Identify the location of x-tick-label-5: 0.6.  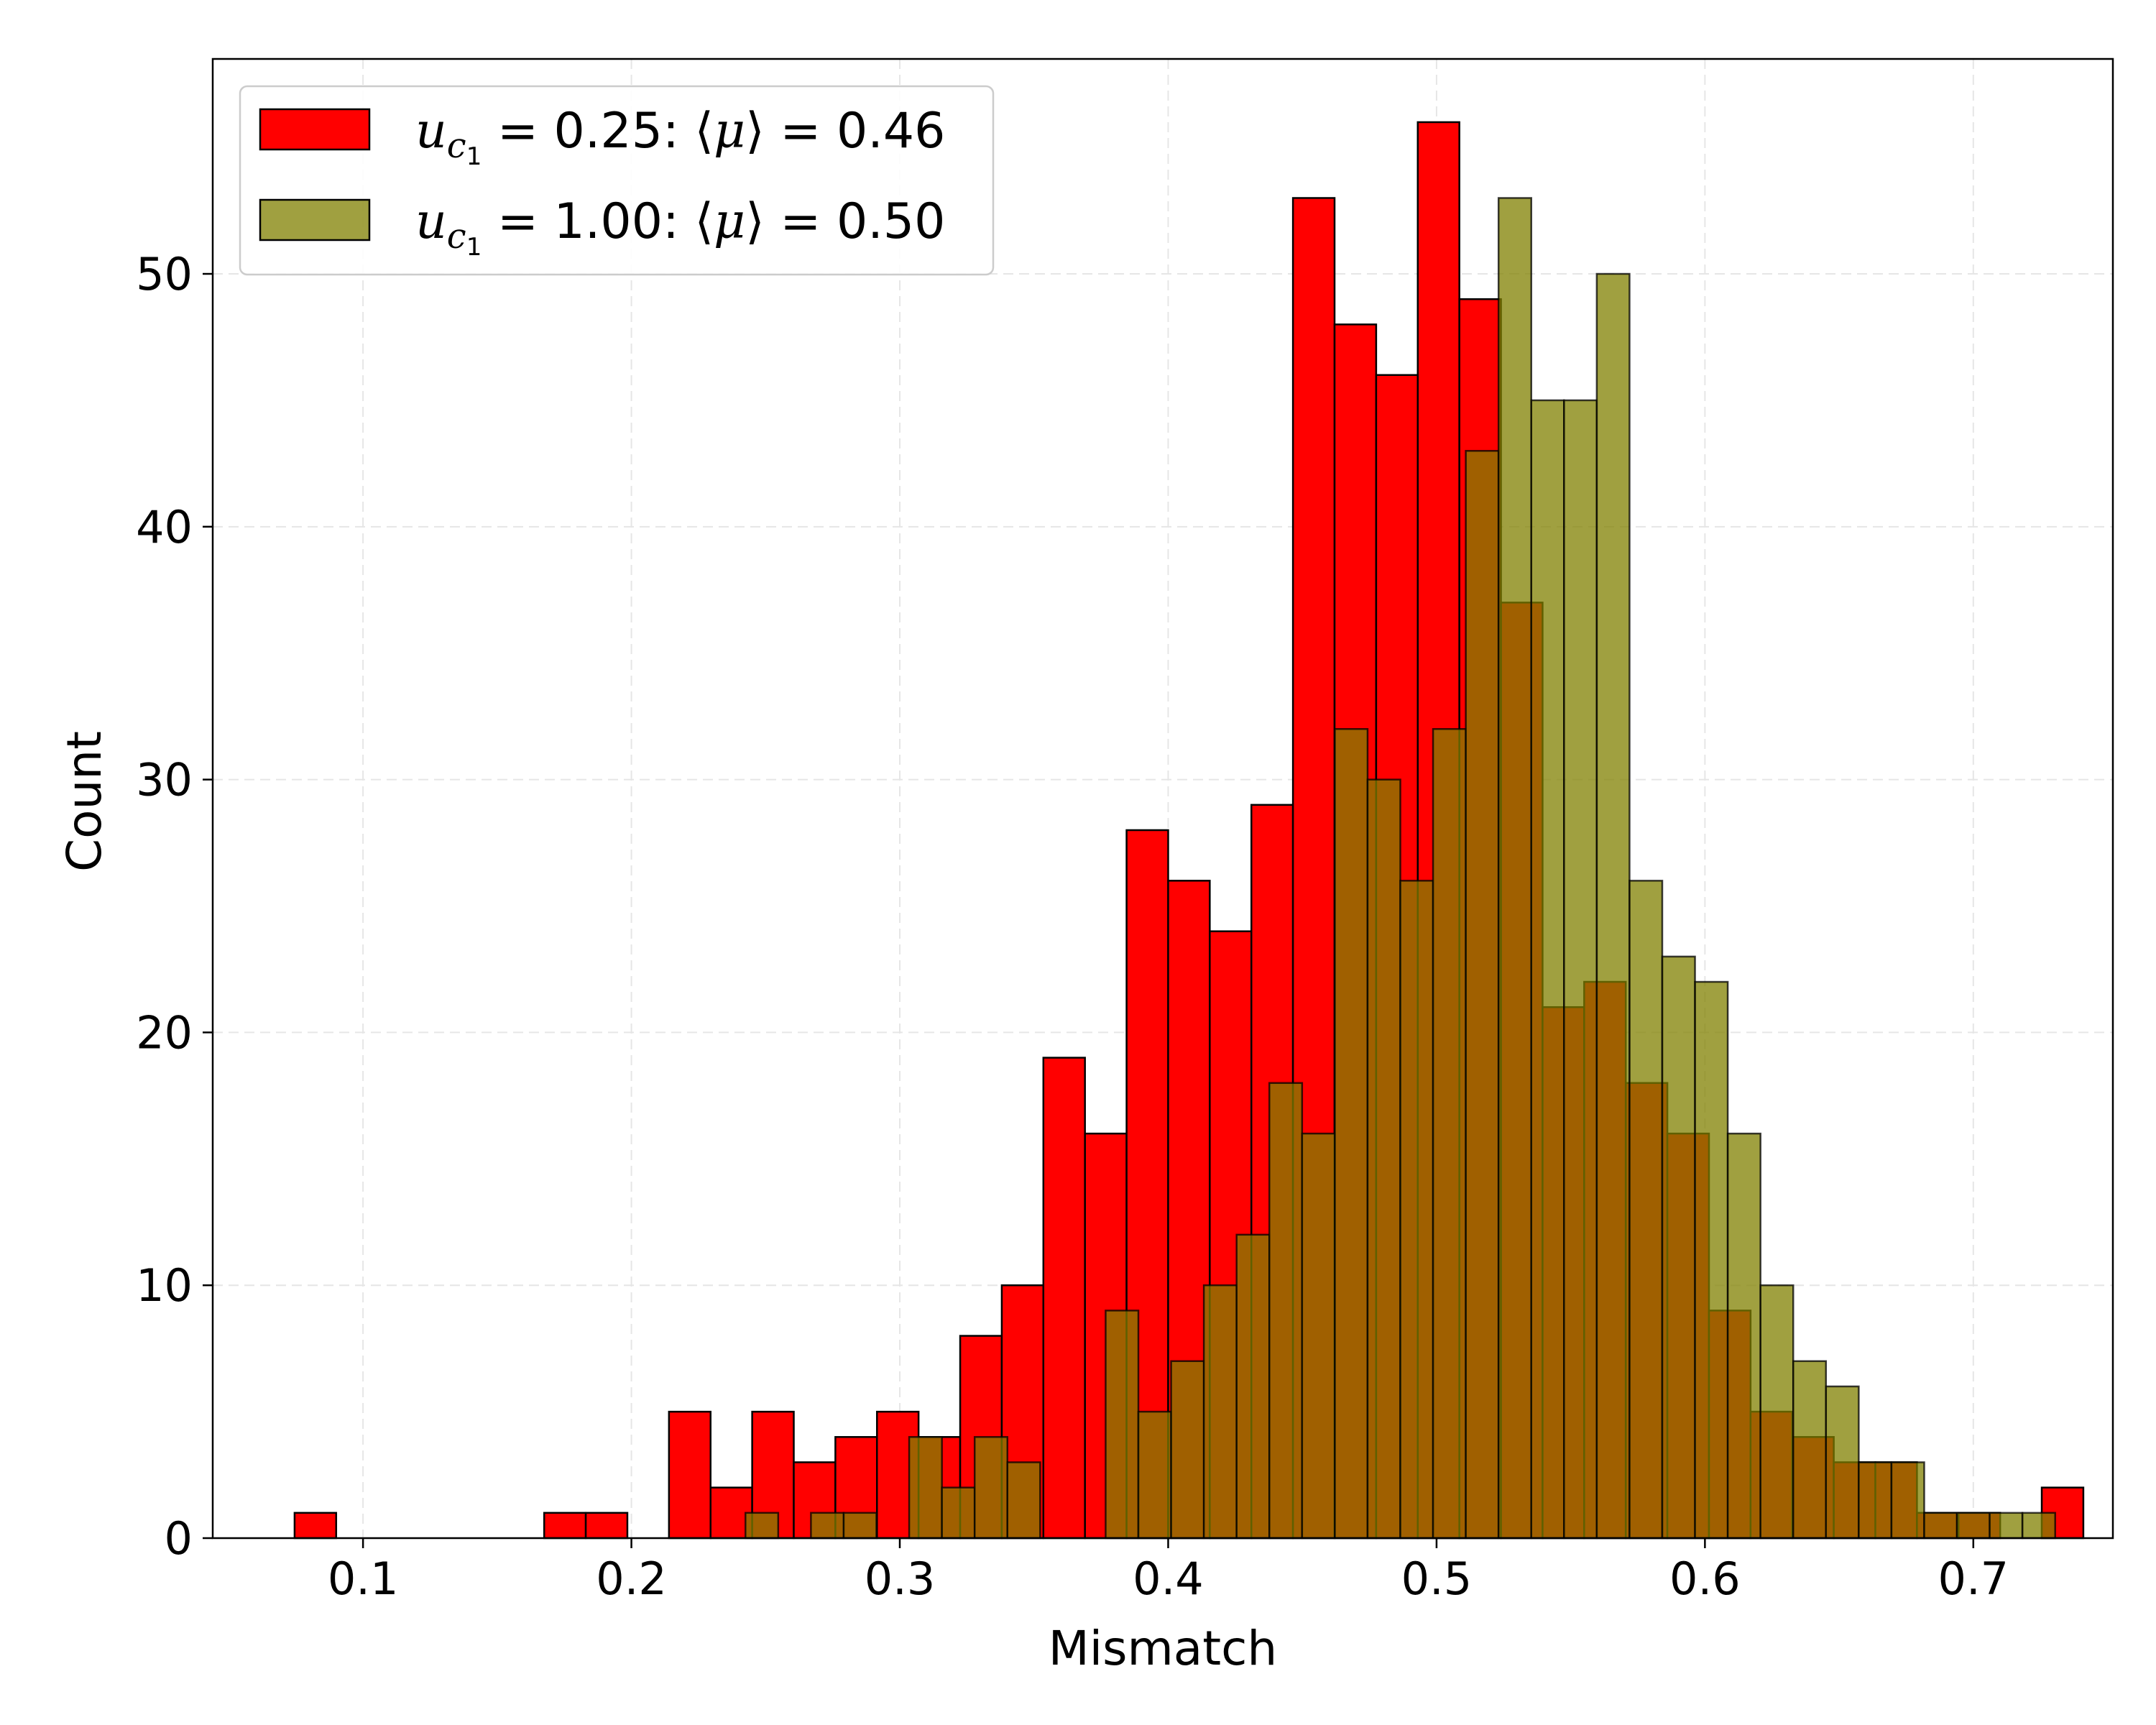
(1705, 1578).